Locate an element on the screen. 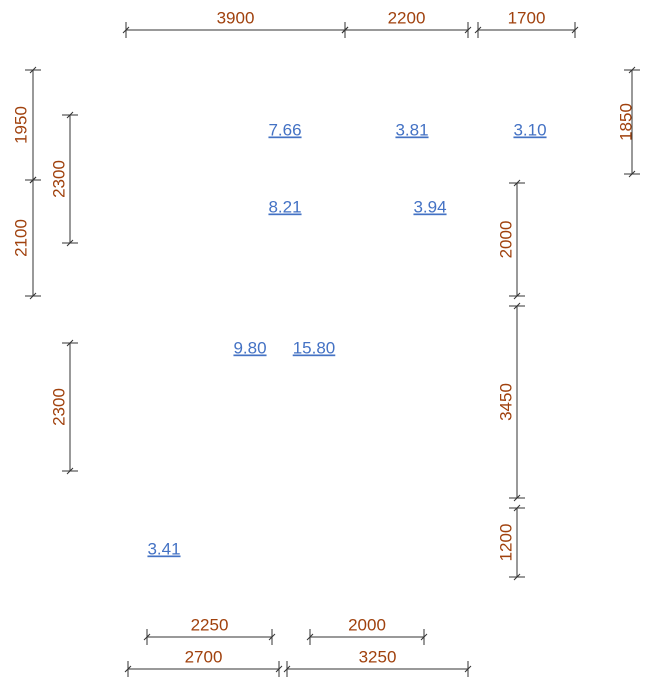  dimension-label: 1200 is located at coordinates (505, 543).